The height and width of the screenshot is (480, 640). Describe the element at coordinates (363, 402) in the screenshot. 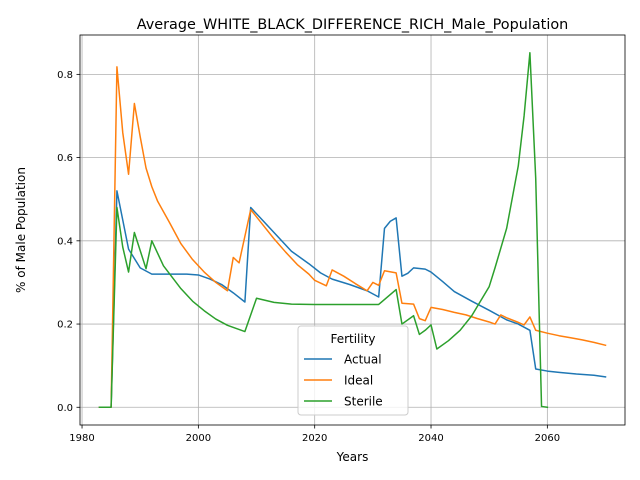

I see `legend-label-sterile: Sterile` at that location.